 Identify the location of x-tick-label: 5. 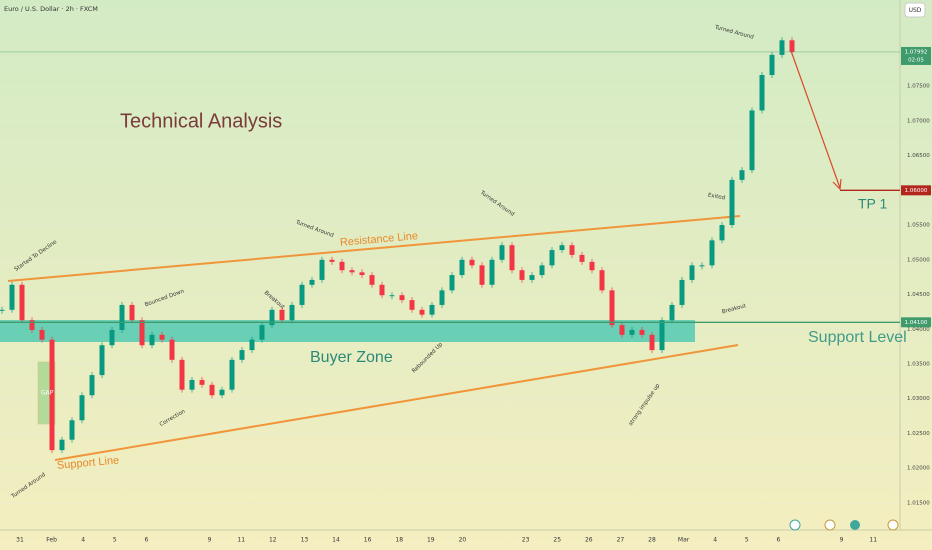
(115, 540).